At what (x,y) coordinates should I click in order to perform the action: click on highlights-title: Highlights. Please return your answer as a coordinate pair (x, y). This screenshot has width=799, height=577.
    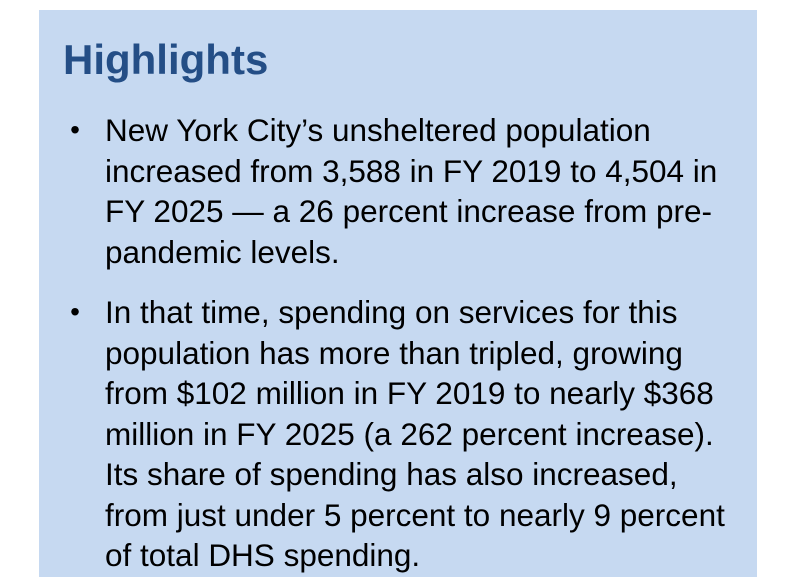
    Looking at the image, I should click on (166, 59).